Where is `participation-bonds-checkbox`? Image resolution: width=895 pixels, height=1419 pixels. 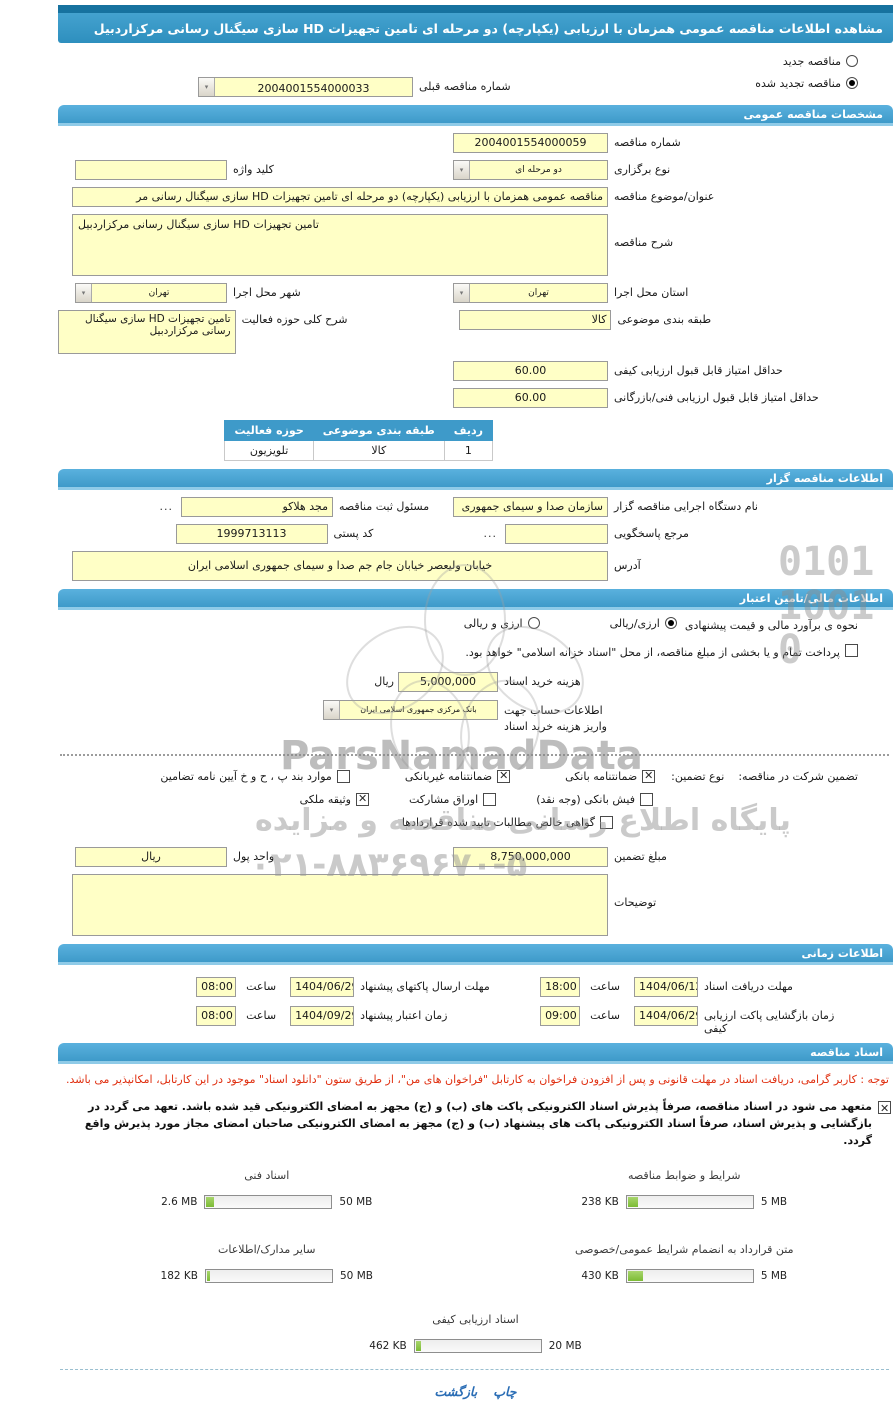
participation-bonds-checkbox is located at coordinates (490, 799).